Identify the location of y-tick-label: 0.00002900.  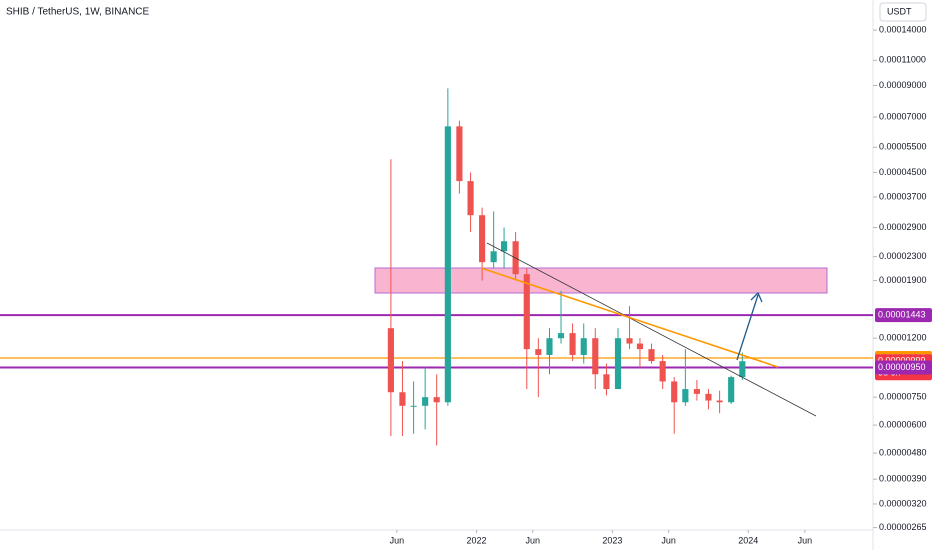
(903, 227).